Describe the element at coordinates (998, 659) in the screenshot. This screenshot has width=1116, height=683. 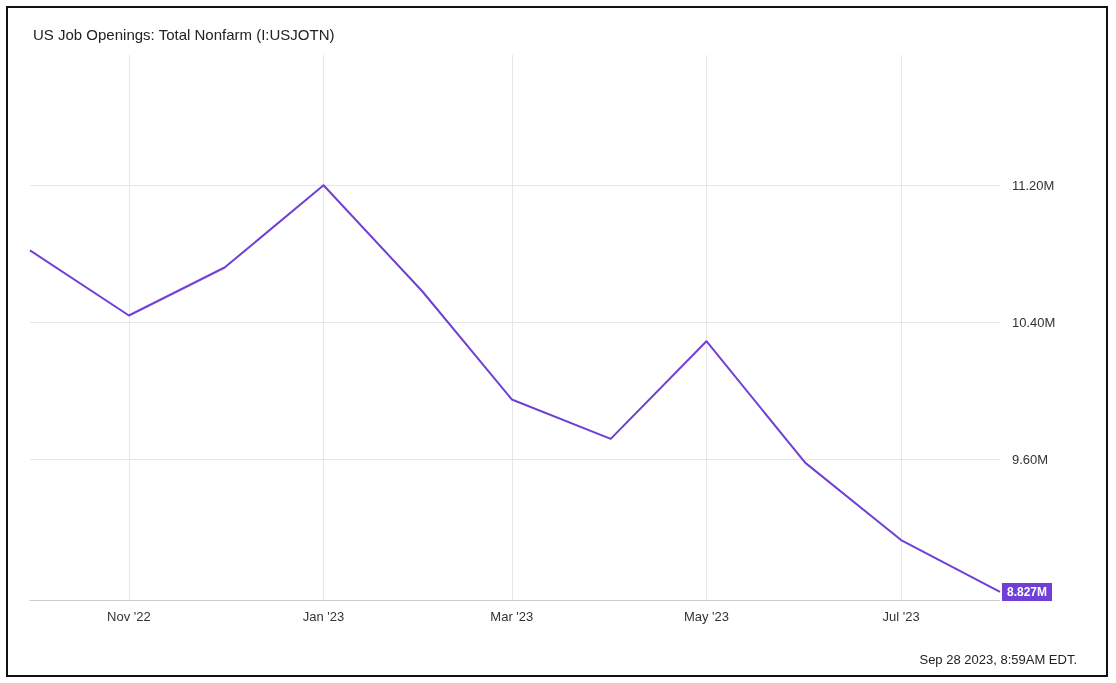
I see `text: Sep 28 2023, 8:59AM EDT.` at that location.